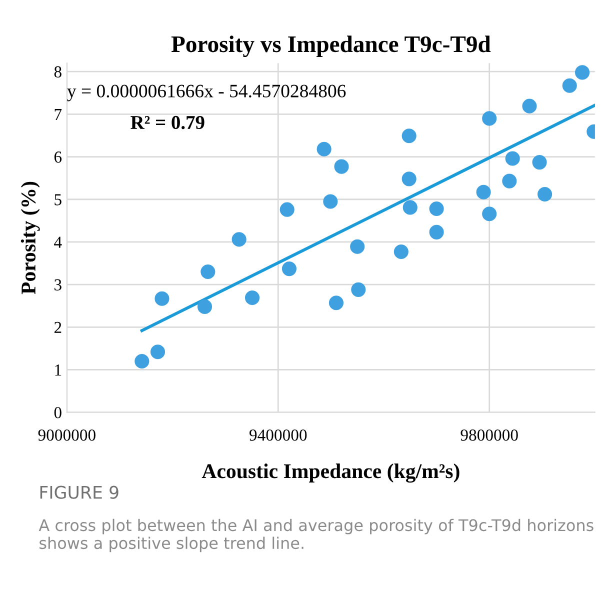 The height and width of the screenshot is (595, 614). I want to click on y-tick-label: 6, so click(58, 157).